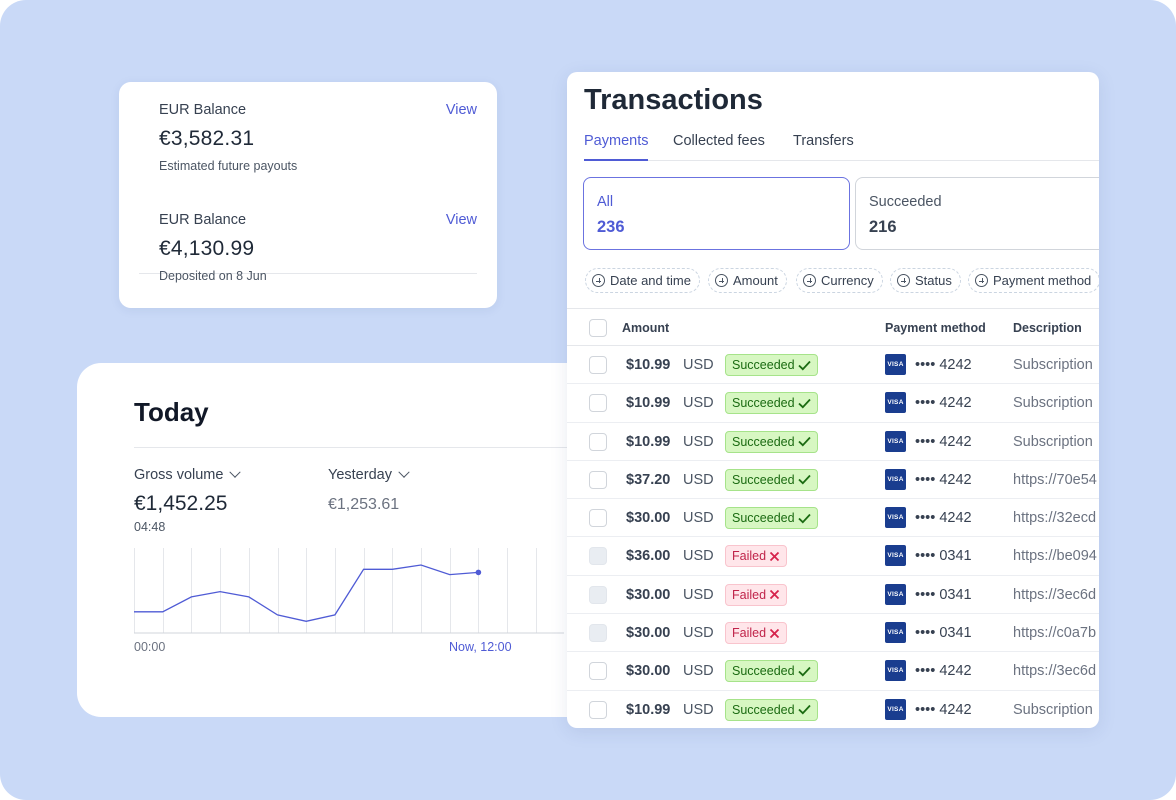 This screenshot has width=1176, height=800. What do you see at coordinates (925, 280) in the screenshot?
I see `chip-status: Status` at bounding box center [925, 280].